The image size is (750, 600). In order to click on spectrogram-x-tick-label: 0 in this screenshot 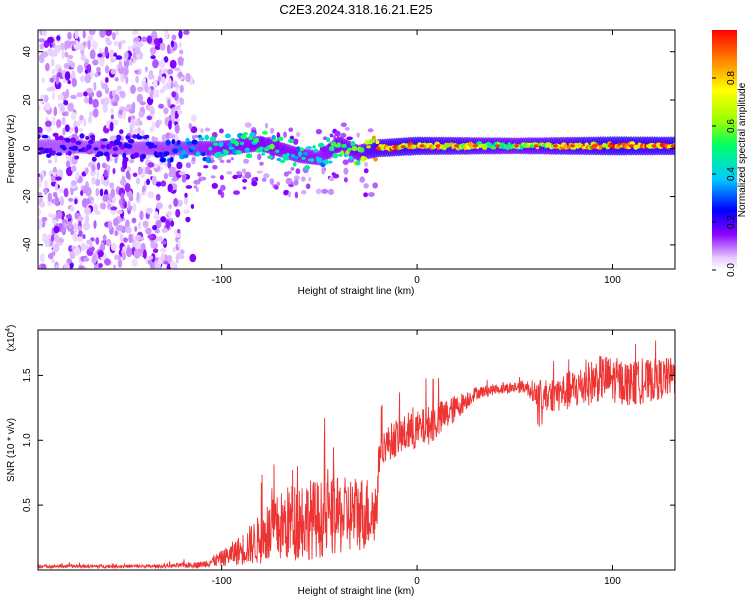, I will do `click(417, 280)`.